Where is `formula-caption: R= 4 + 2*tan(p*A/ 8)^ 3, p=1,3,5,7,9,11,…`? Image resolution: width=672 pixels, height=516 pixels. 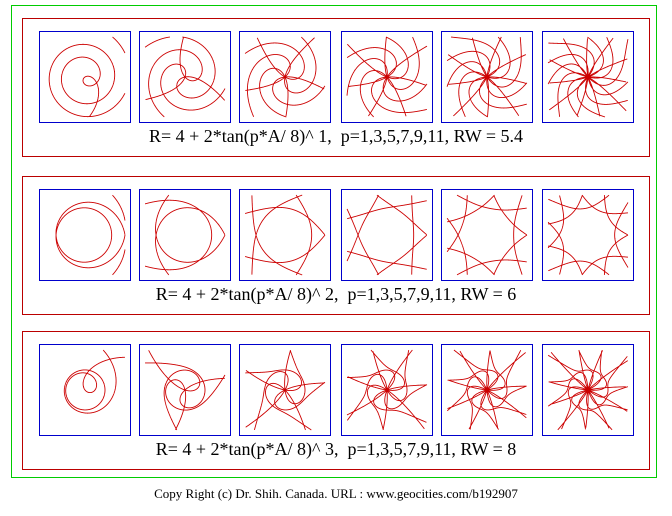
formula-caption: R= 4 + 2*tan(p*A/ 8)^ 3, p=1,3,5,7,9,11,… is located at coordinates (336, 449).